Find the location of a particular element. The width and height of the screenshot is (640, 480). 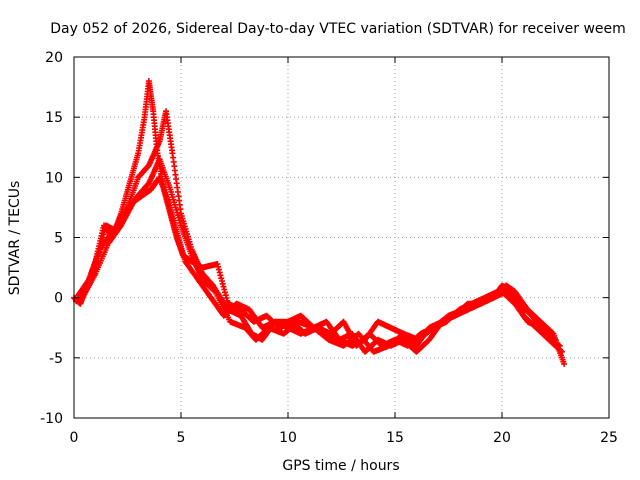

x-tick-label: 10 is located at coordinates (288, 438).